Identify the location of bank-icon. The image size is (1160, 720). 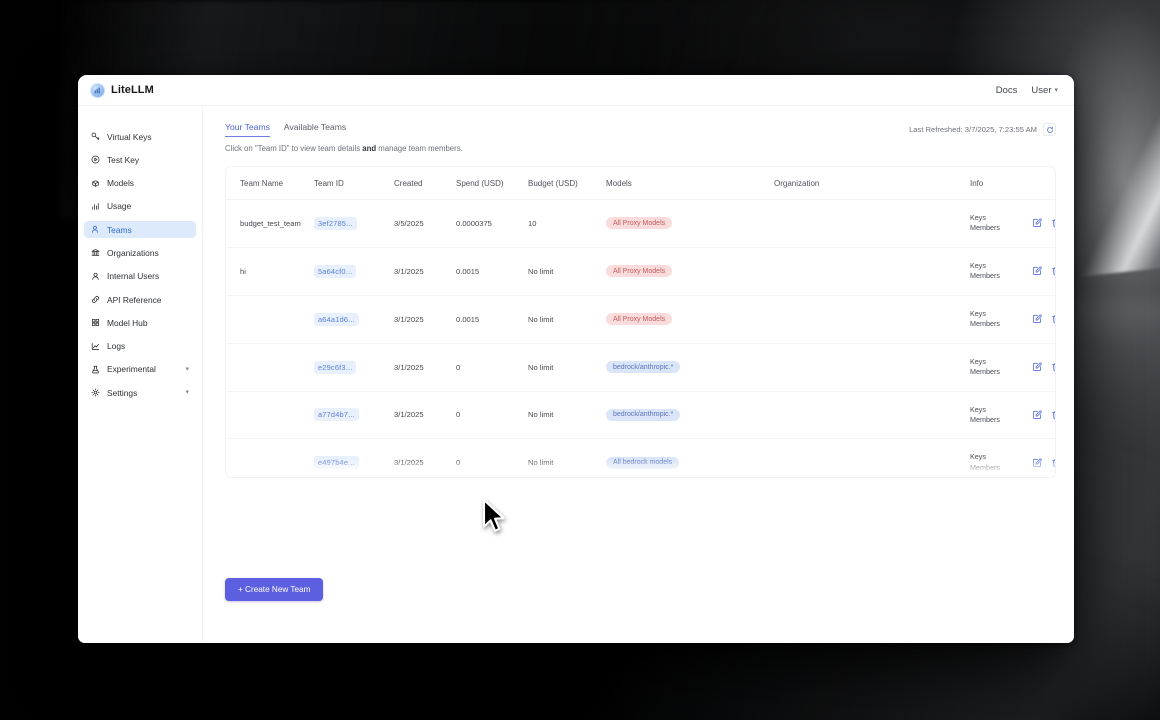
(95, 252).